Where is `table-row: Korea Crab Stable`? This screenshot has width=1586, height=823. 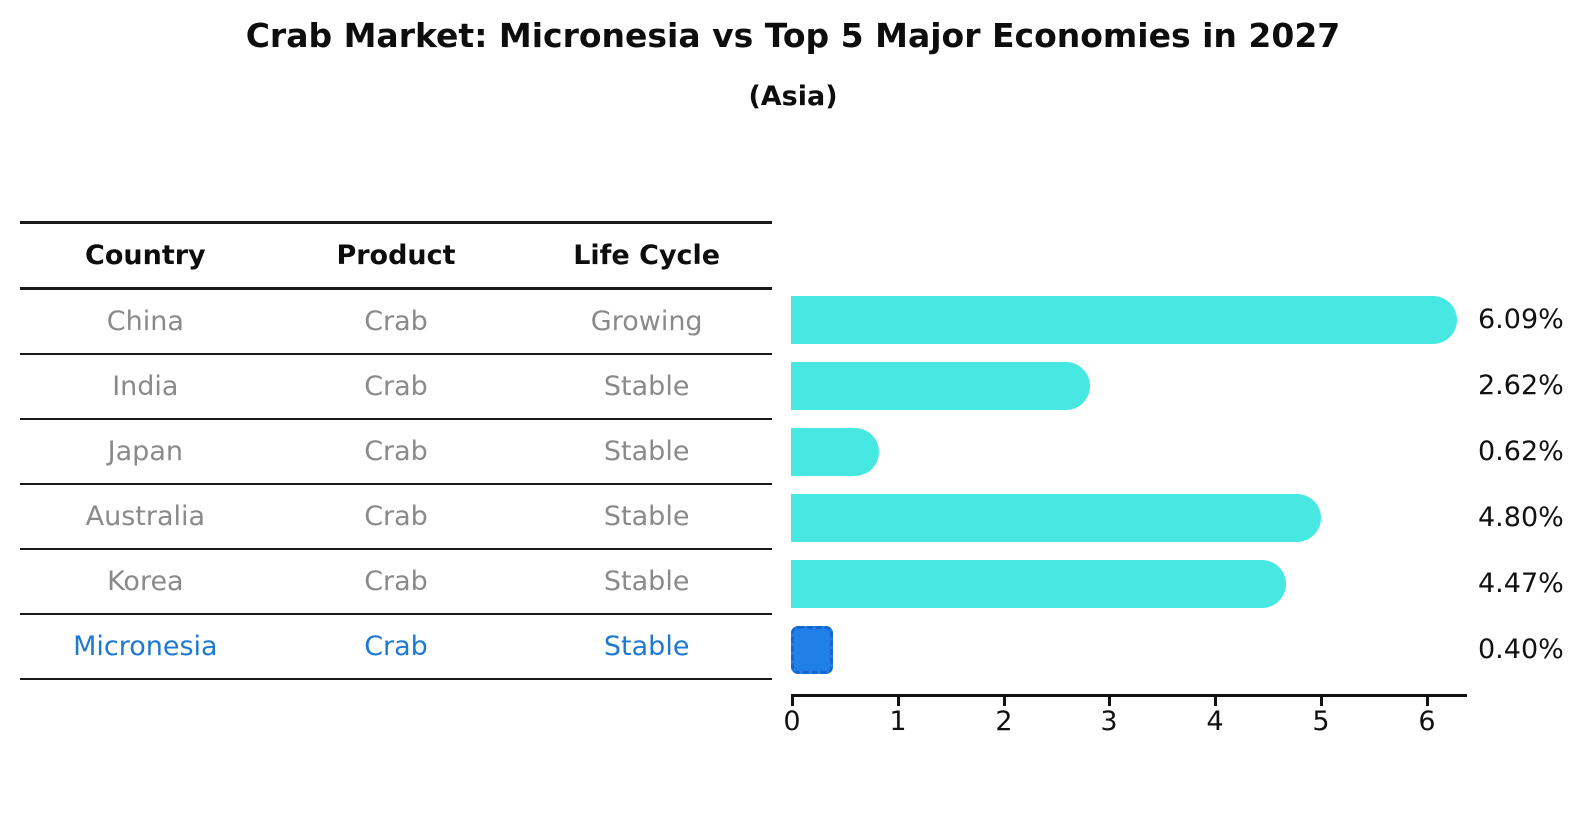
table-row: Korea Crab Stable is located at coordinates (396, 582).